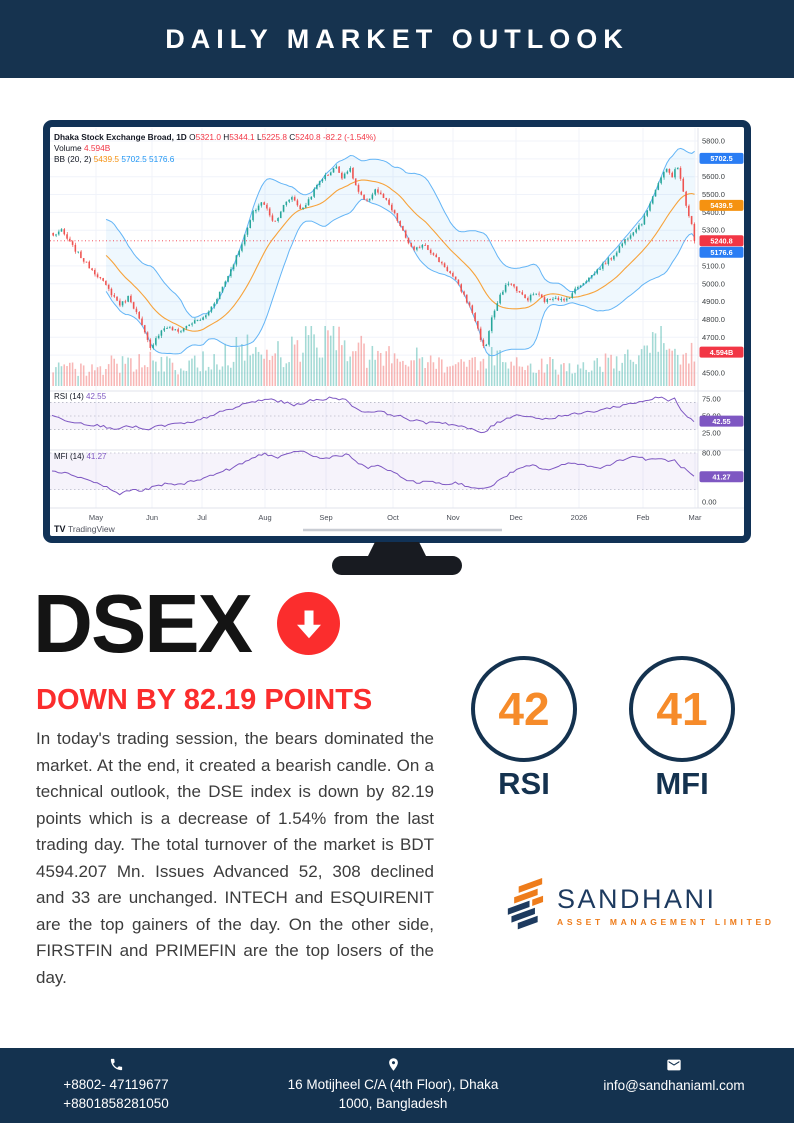 This screenshot has width=794, height=1123. Describe the element at coordinates (721, 252) in the screenshot. I see `svg-text: 5176.6` at that location.